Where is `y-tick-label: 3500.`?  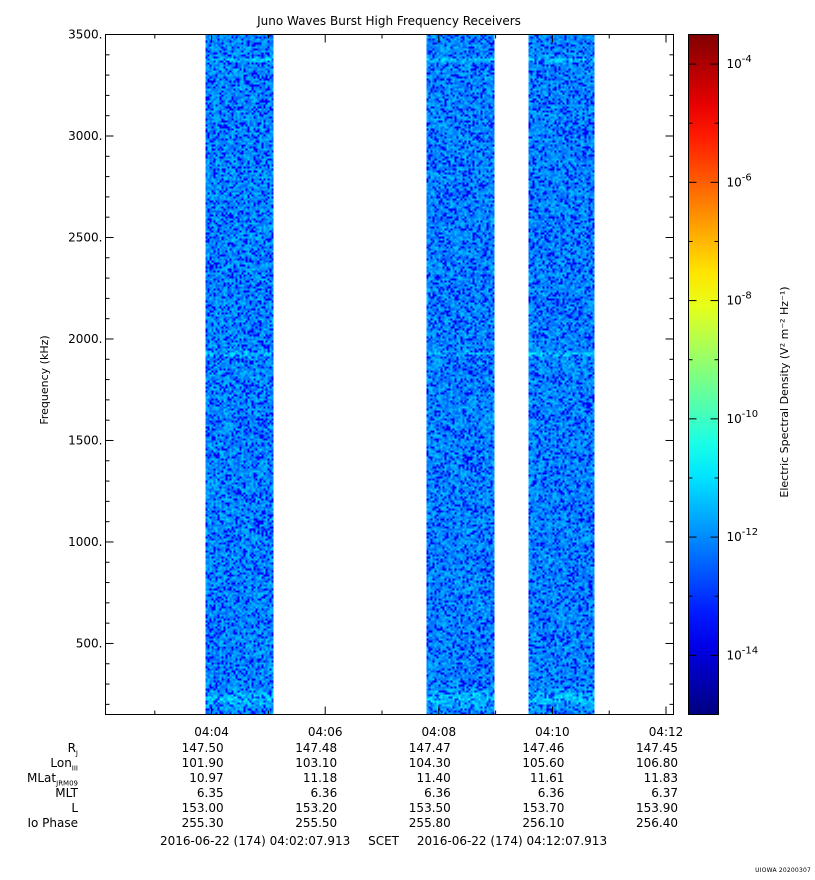
y-tick-label: 3500. is located at coordinates (85, 35).